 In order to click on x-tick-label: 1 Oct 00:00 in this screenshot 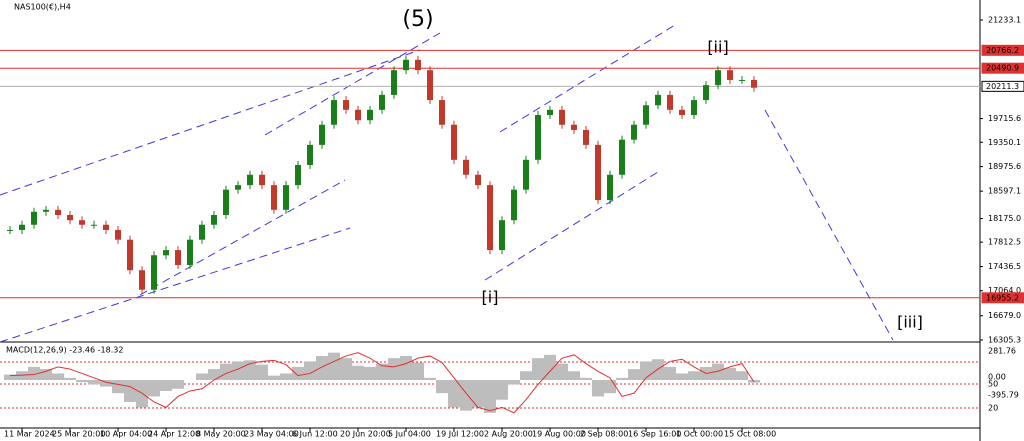, I will do `click(699, 434)`.